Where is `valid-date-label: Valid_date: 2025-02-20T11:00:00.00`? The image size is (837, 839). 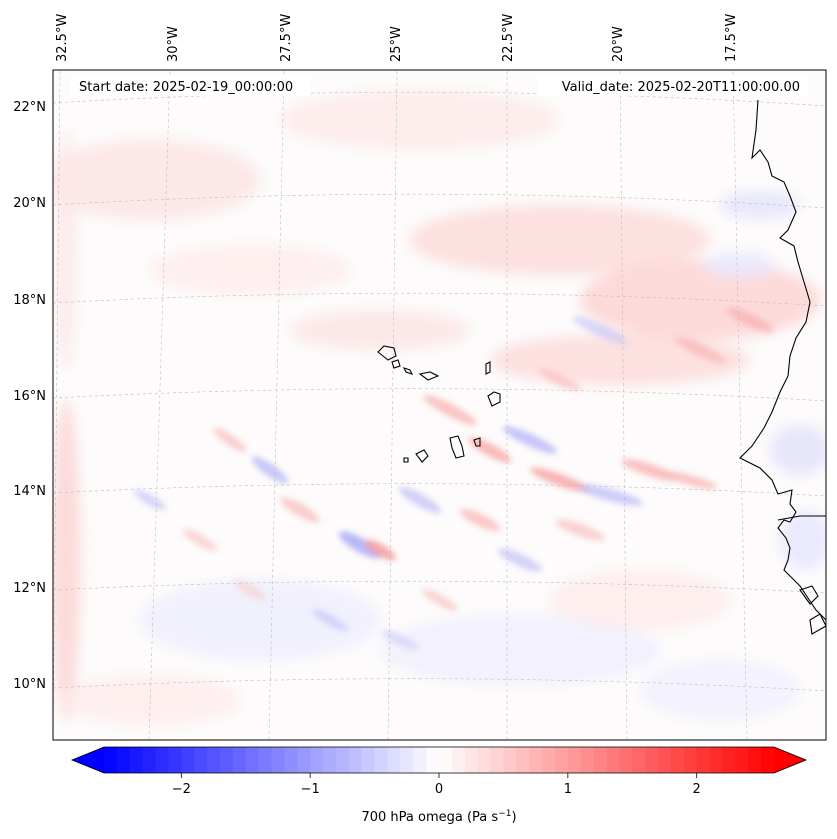 valid-date-label: Valid_date: 2025-02-20T11:00:00.00 is located at coordinates (681, 87).